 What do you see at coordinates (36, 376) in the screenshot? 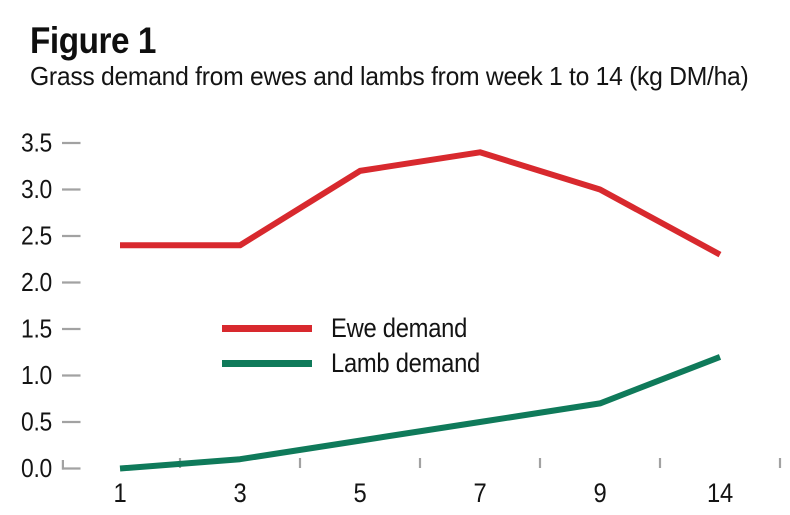
I see `y-tick-label: 1.0` at bounding box center [36, 376].